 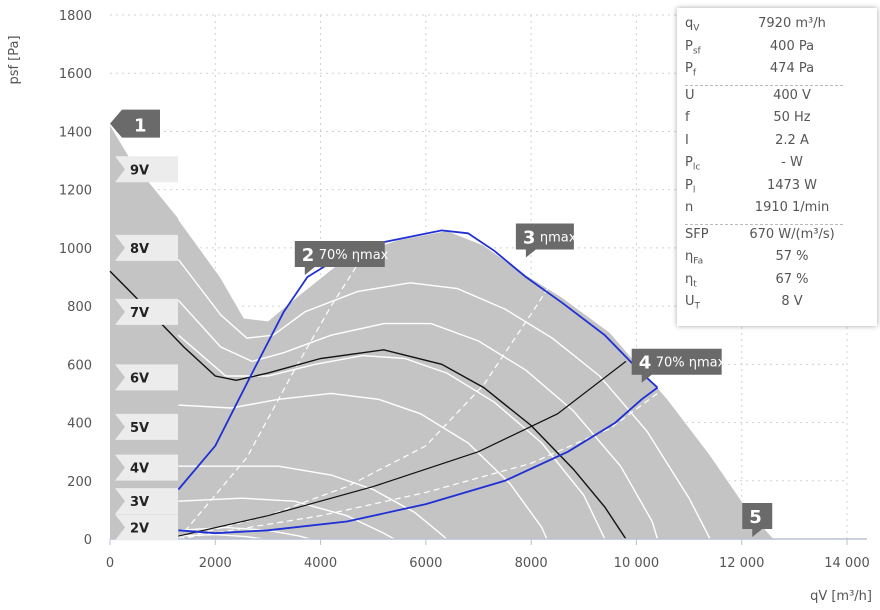 I want to click on voltage-curve-4V, so click(x=313, y=502).